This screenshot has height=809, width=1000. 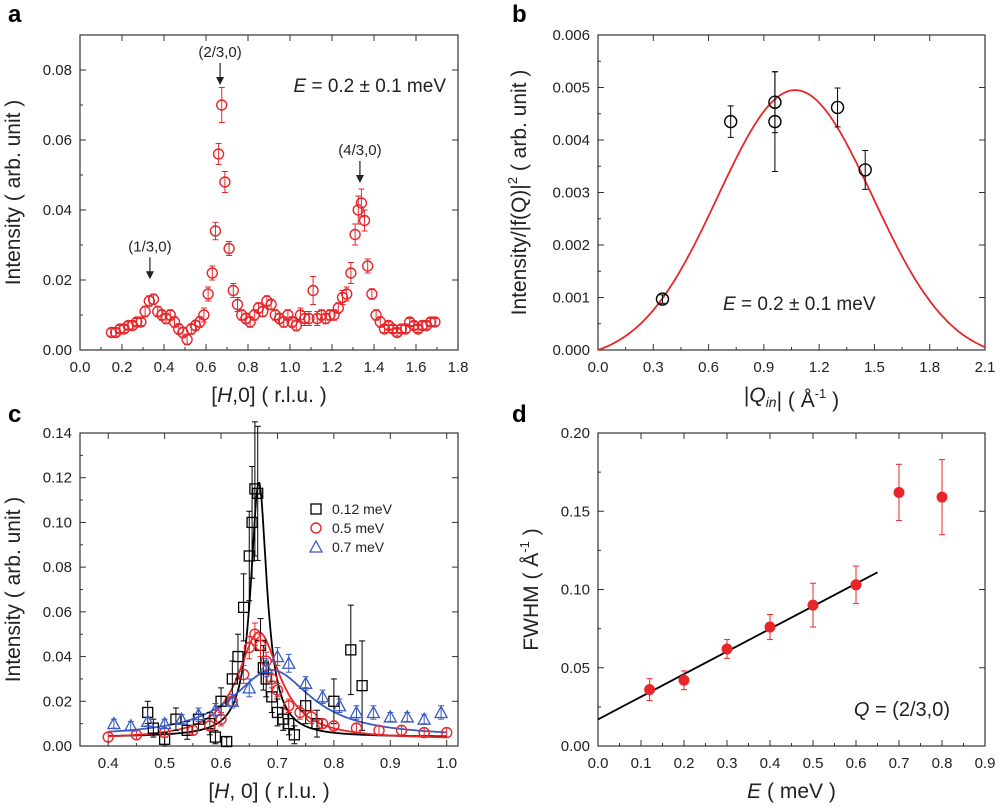 What do you see at coordinates (641, 763) in the screenshot?
I see `x-tick-label-d: 0.1` at bounding box center [641, 763].